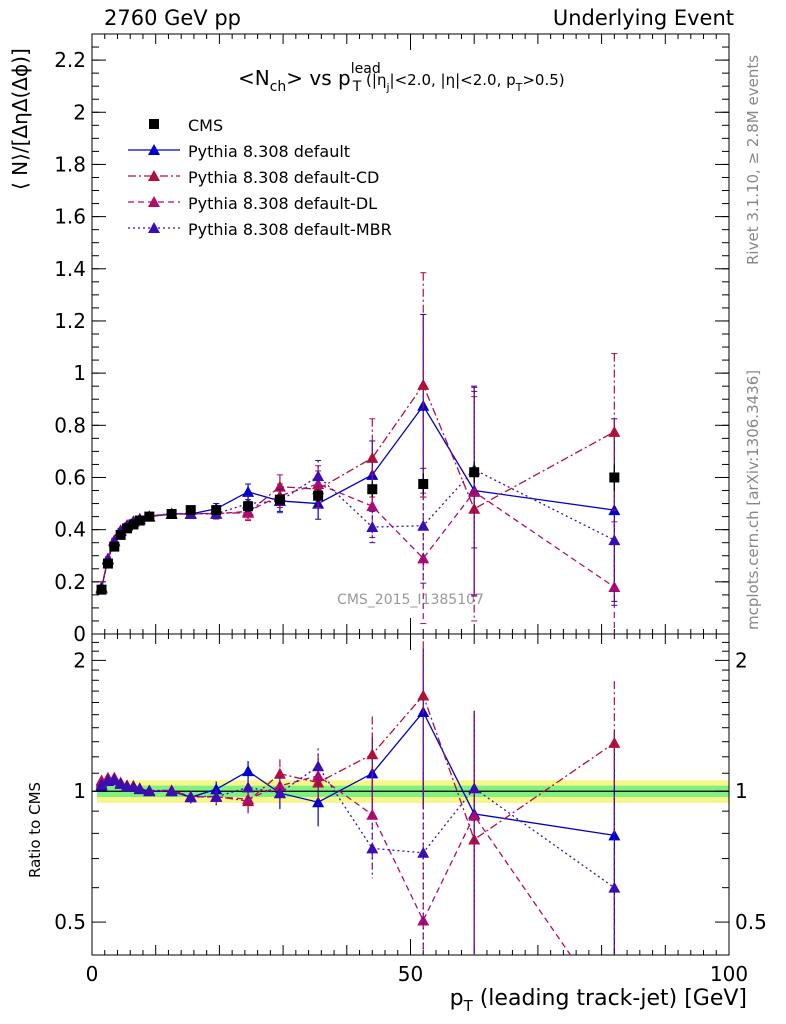  Describe the element at coordinates (753, 499) in the screenshot. I see `mcplots-label: mcplots.cern.ch [arXiv:1306.3436]` at that location.